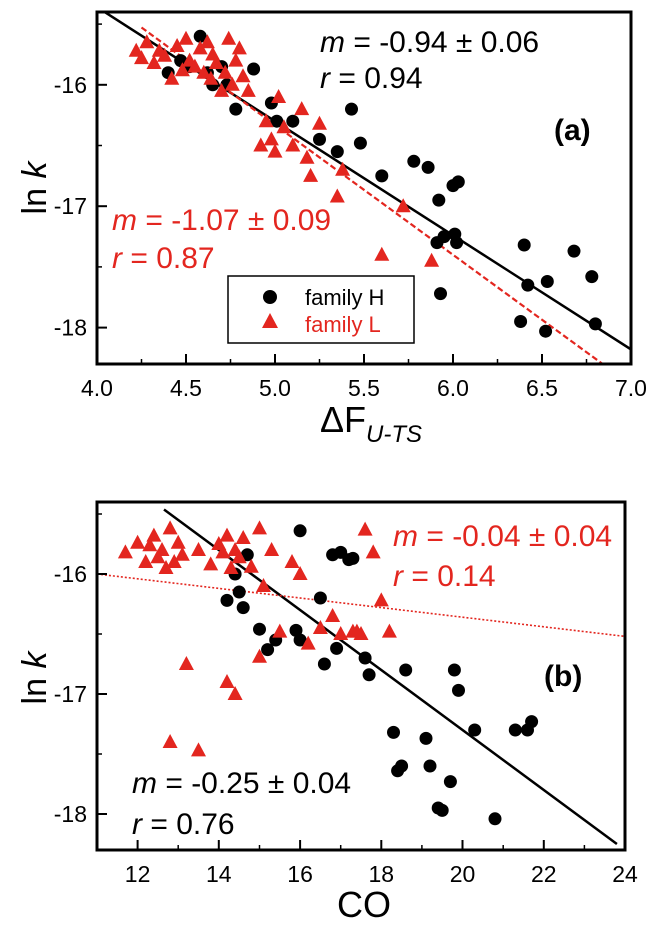 Image resolution: width=659 pixels, height=929 pixels. What do you see at coordinates (344, 297) in the screenshot?
I see `legend-label-family-h: family H` at bounding box center [344, 297].